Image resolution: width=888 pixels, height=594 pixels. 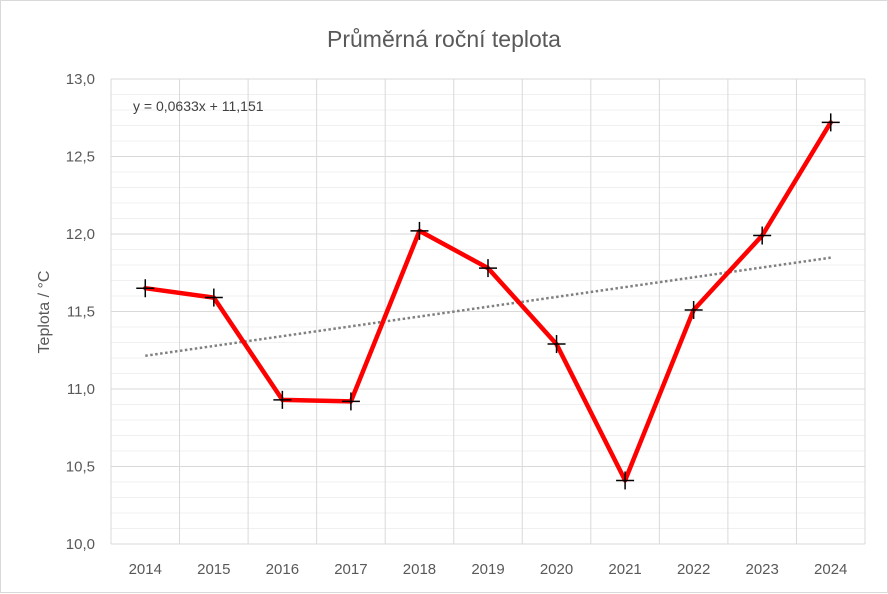 I want to click on x-tick-label: 2020, so click(x=556, y=569).